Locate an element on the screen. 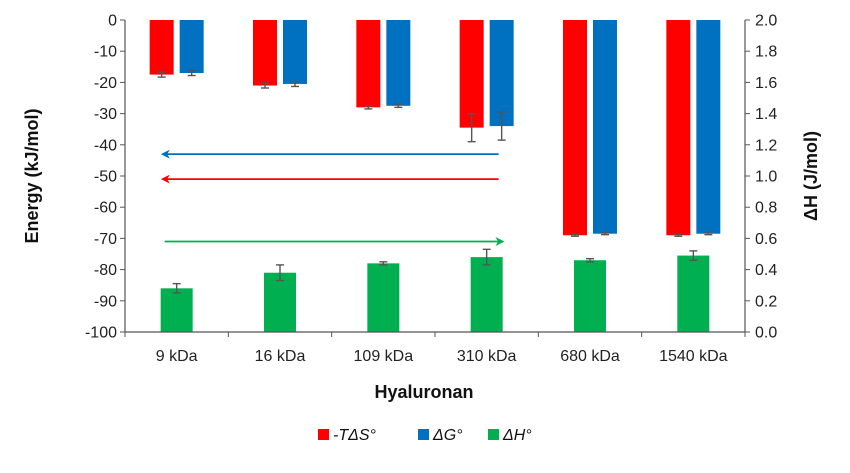 The height and width of the screenshot is (473, 850). error-bar-ΔH°-16 kDa is located at coordinates (280, 273).